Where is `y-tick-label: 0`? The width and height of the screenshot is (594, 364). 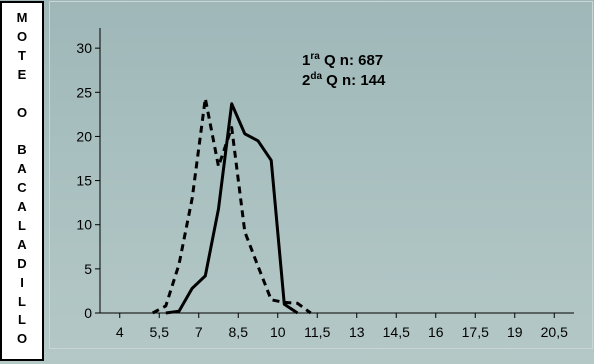 y-tick-label: 0 is located at coordinates (88, 313).